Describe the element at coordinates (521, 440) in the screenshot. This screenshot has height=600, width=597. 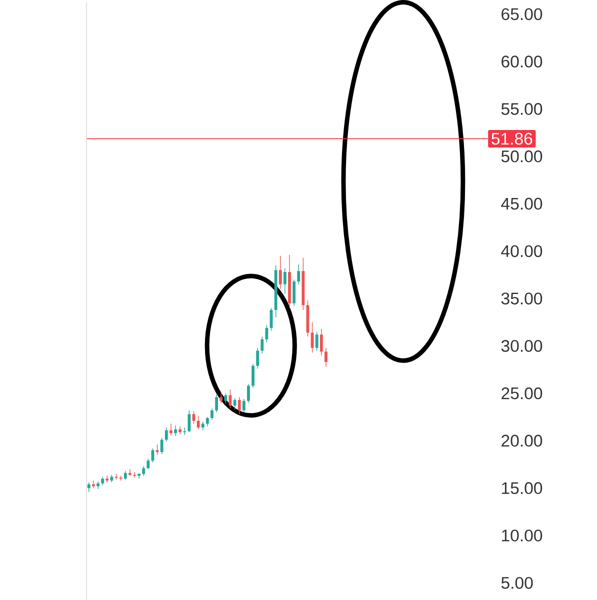
I see `y-tick-label: 20.00` at that location.